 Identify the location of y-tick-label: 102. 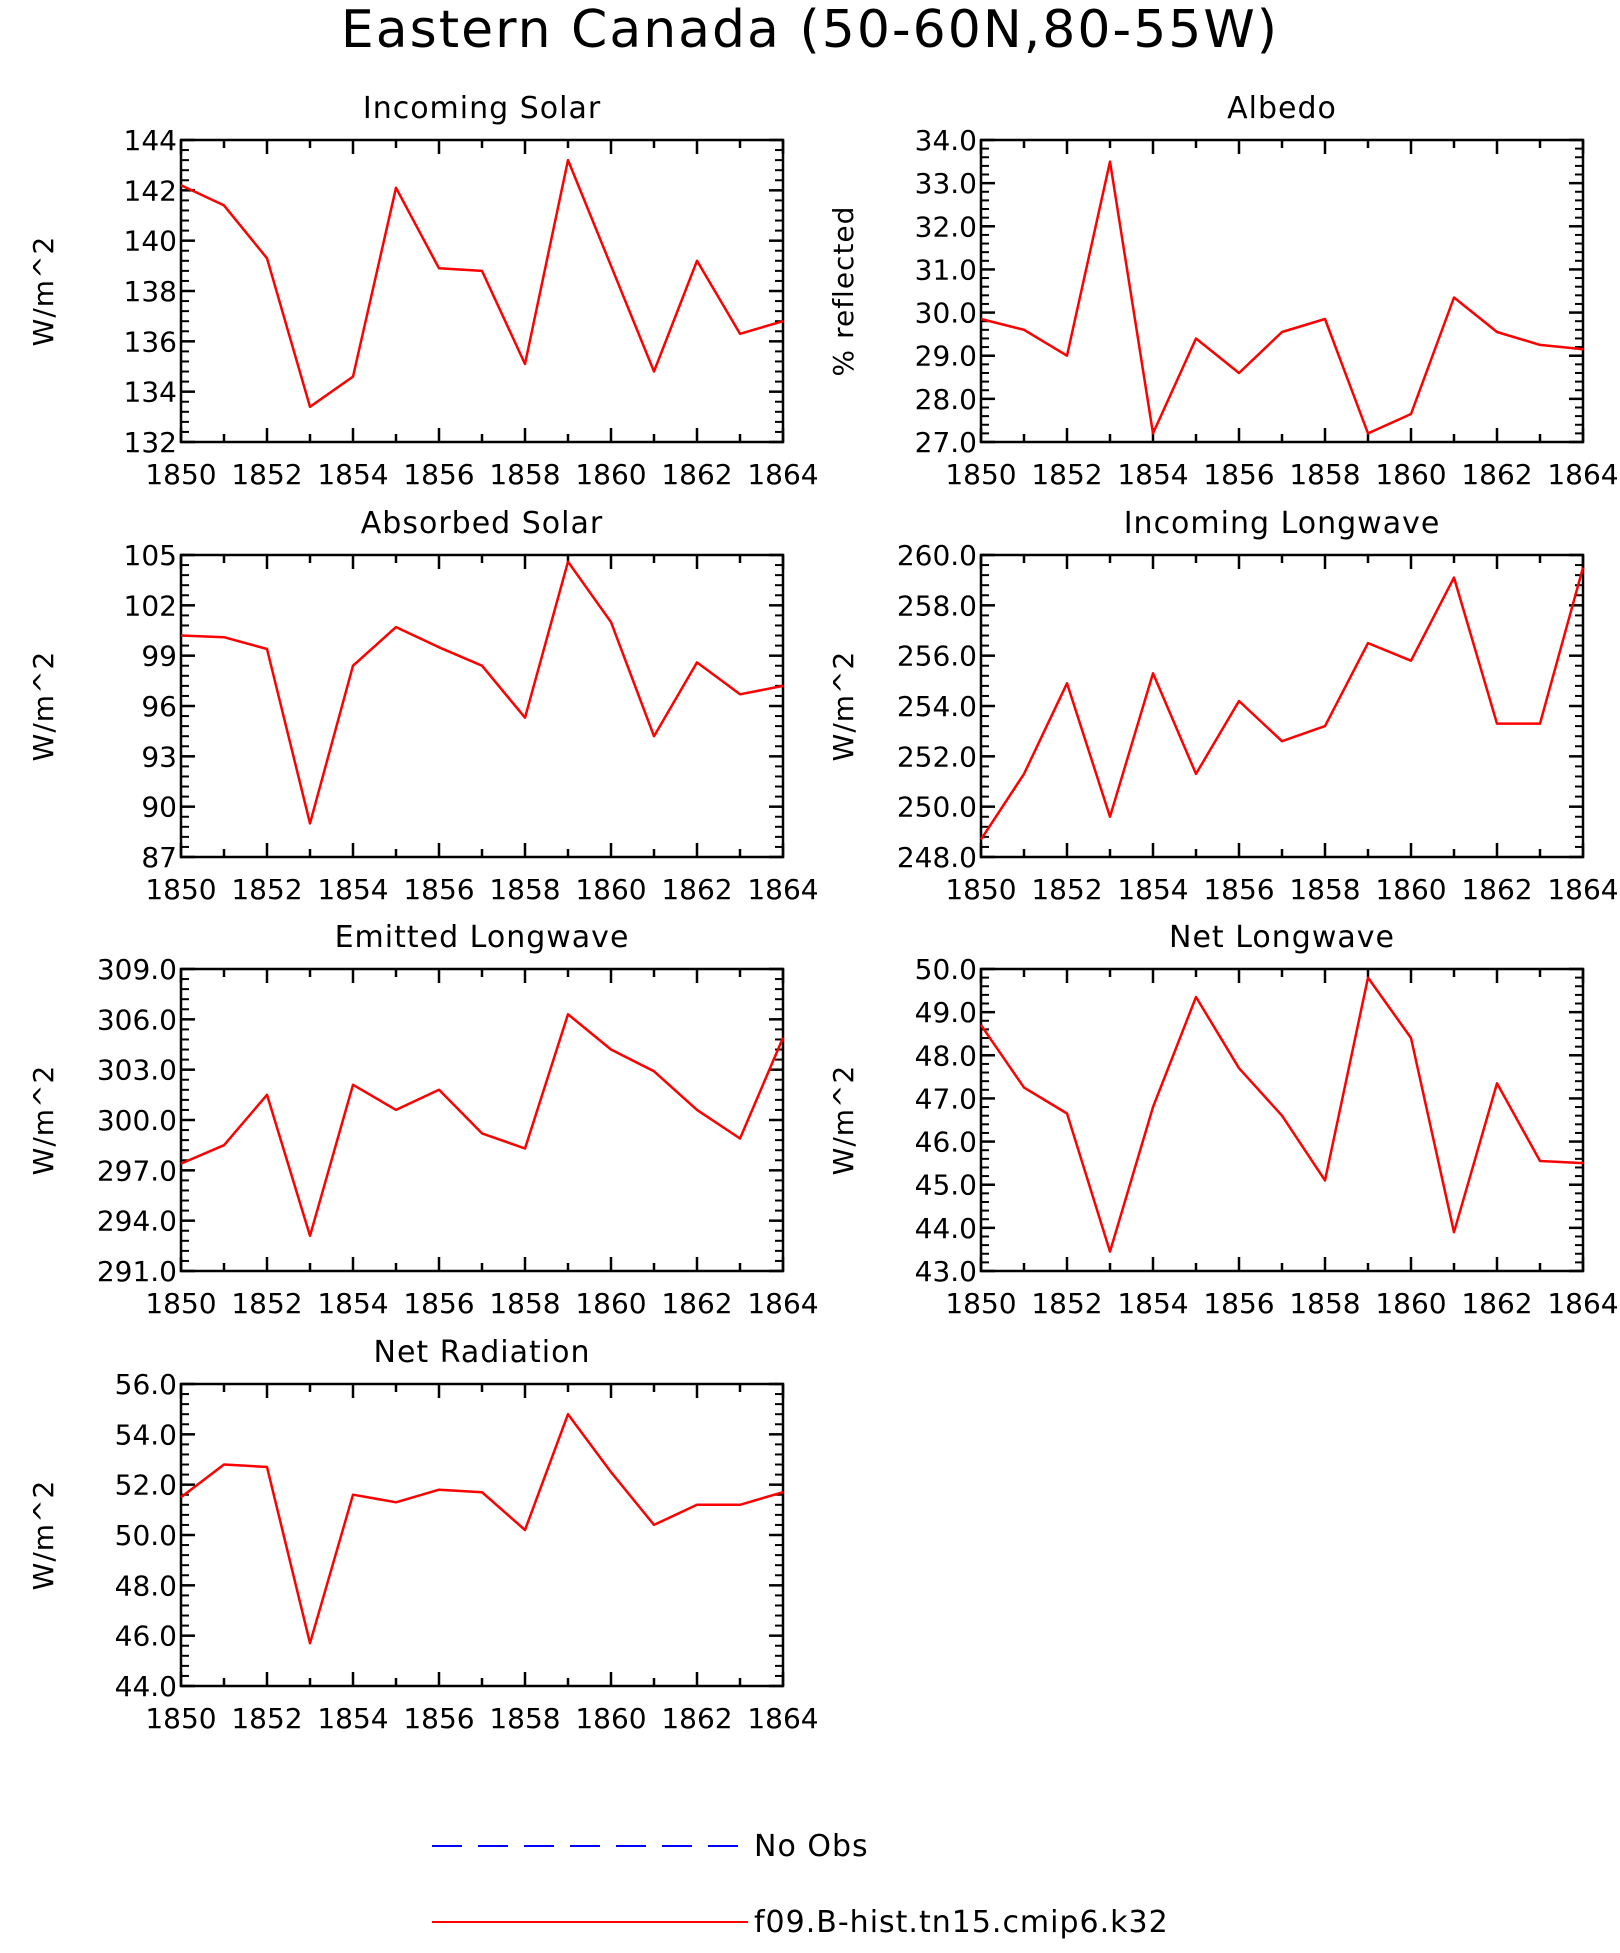
(150, 605).